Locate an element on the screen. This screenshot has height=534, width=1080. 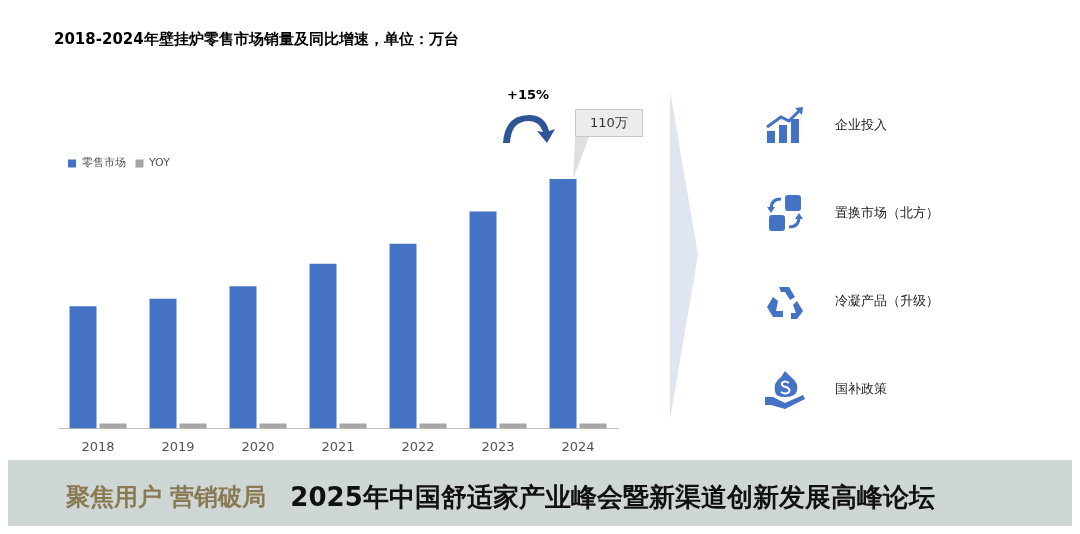
legend-label: 零售市场 is located at coordinates (103, 163).